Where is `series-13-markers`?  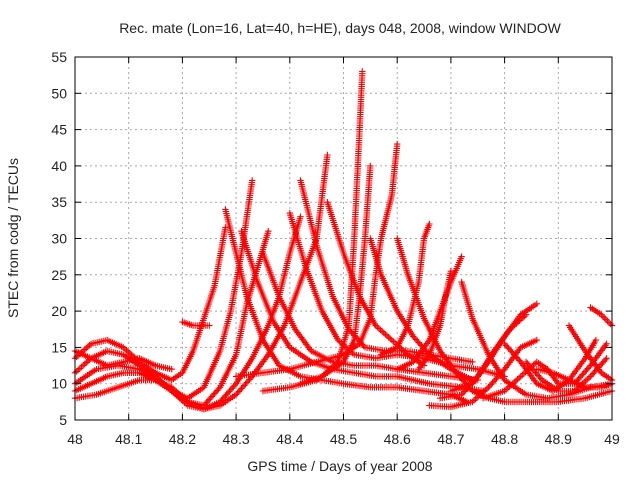
series-13-markers is located at coordinates (316, 260).